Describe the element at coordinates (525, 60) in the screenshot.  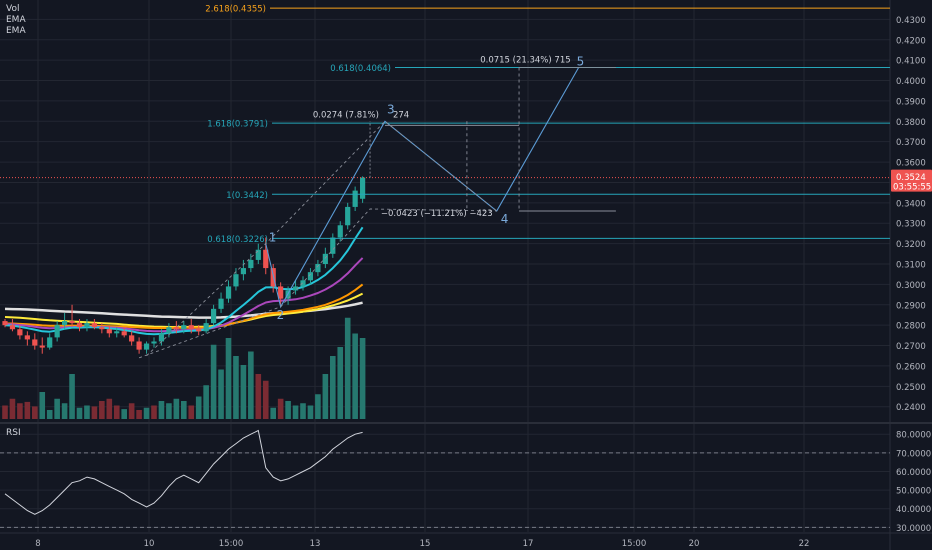
I see `annotation-wave5: 0.0715 (21.34%) 715` at that location.